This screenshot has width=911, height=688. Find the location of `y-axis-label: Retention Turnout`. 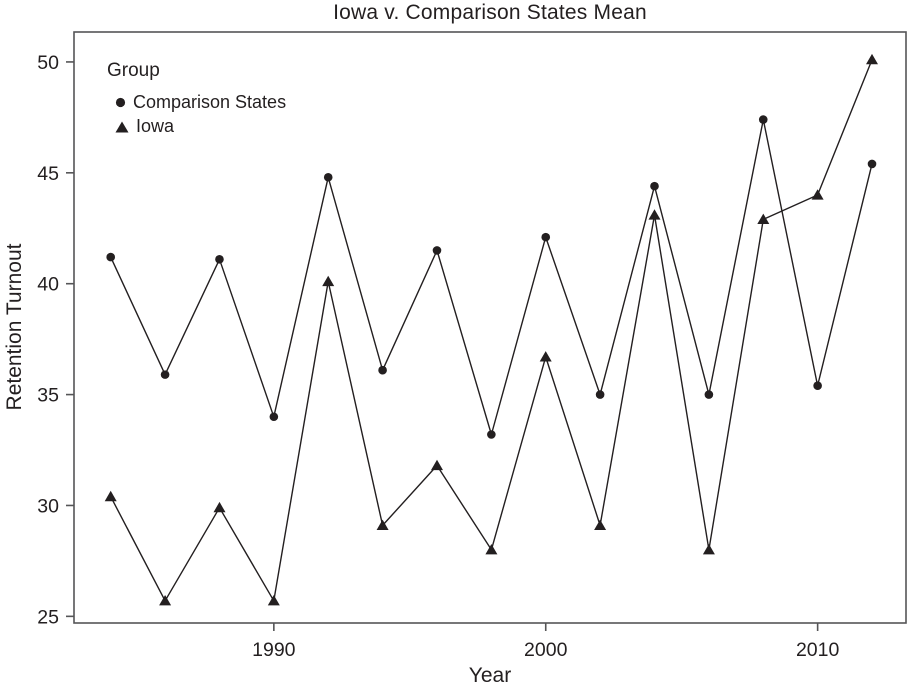

y-axis-label: Retention Turnout is located at coordinates (14, 327).